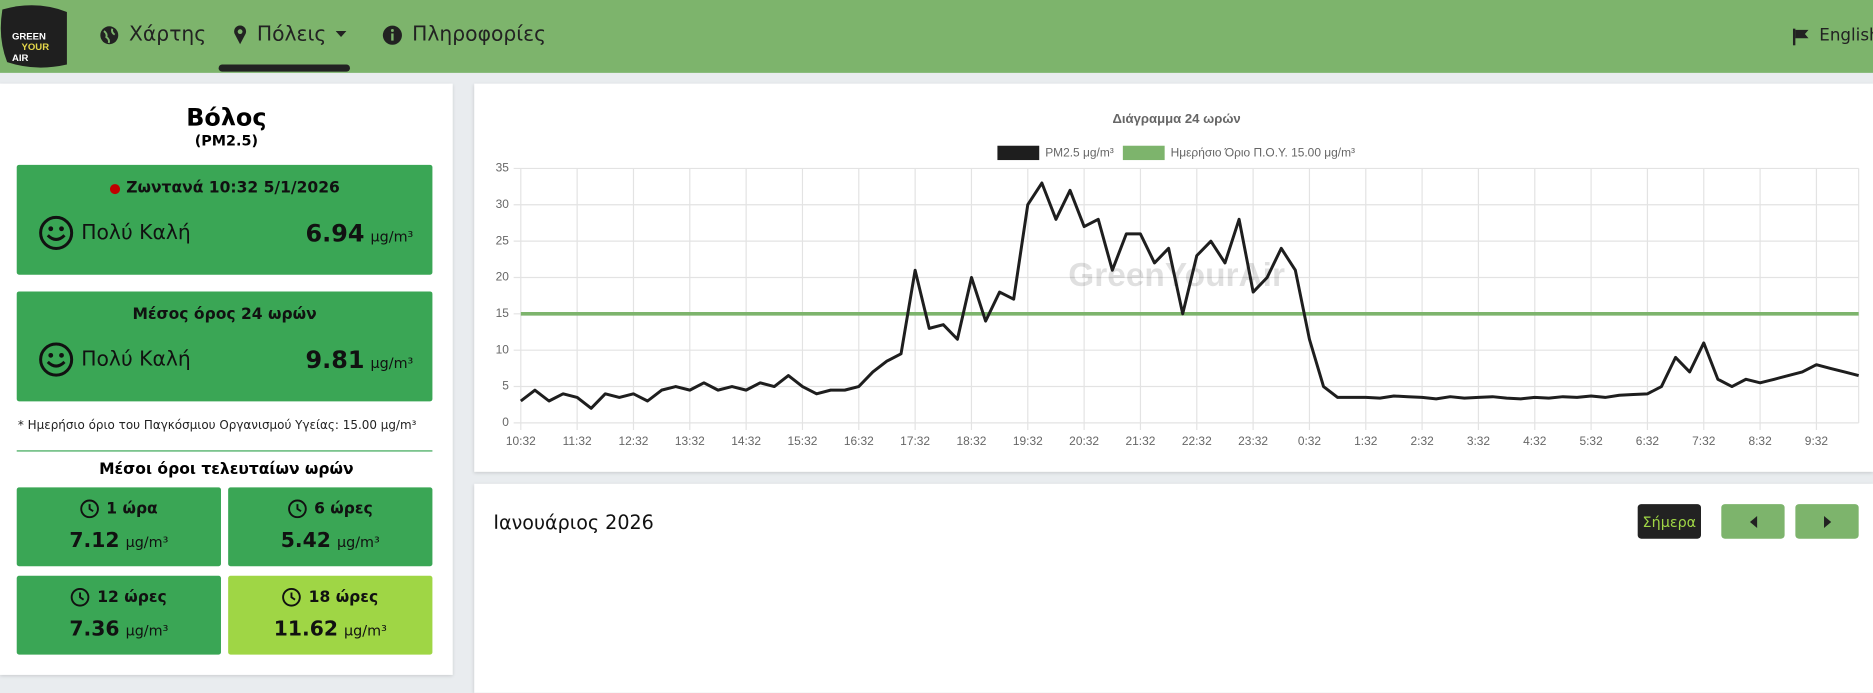  I want to click on pollutant: (PM2.5), so click(226, 141).